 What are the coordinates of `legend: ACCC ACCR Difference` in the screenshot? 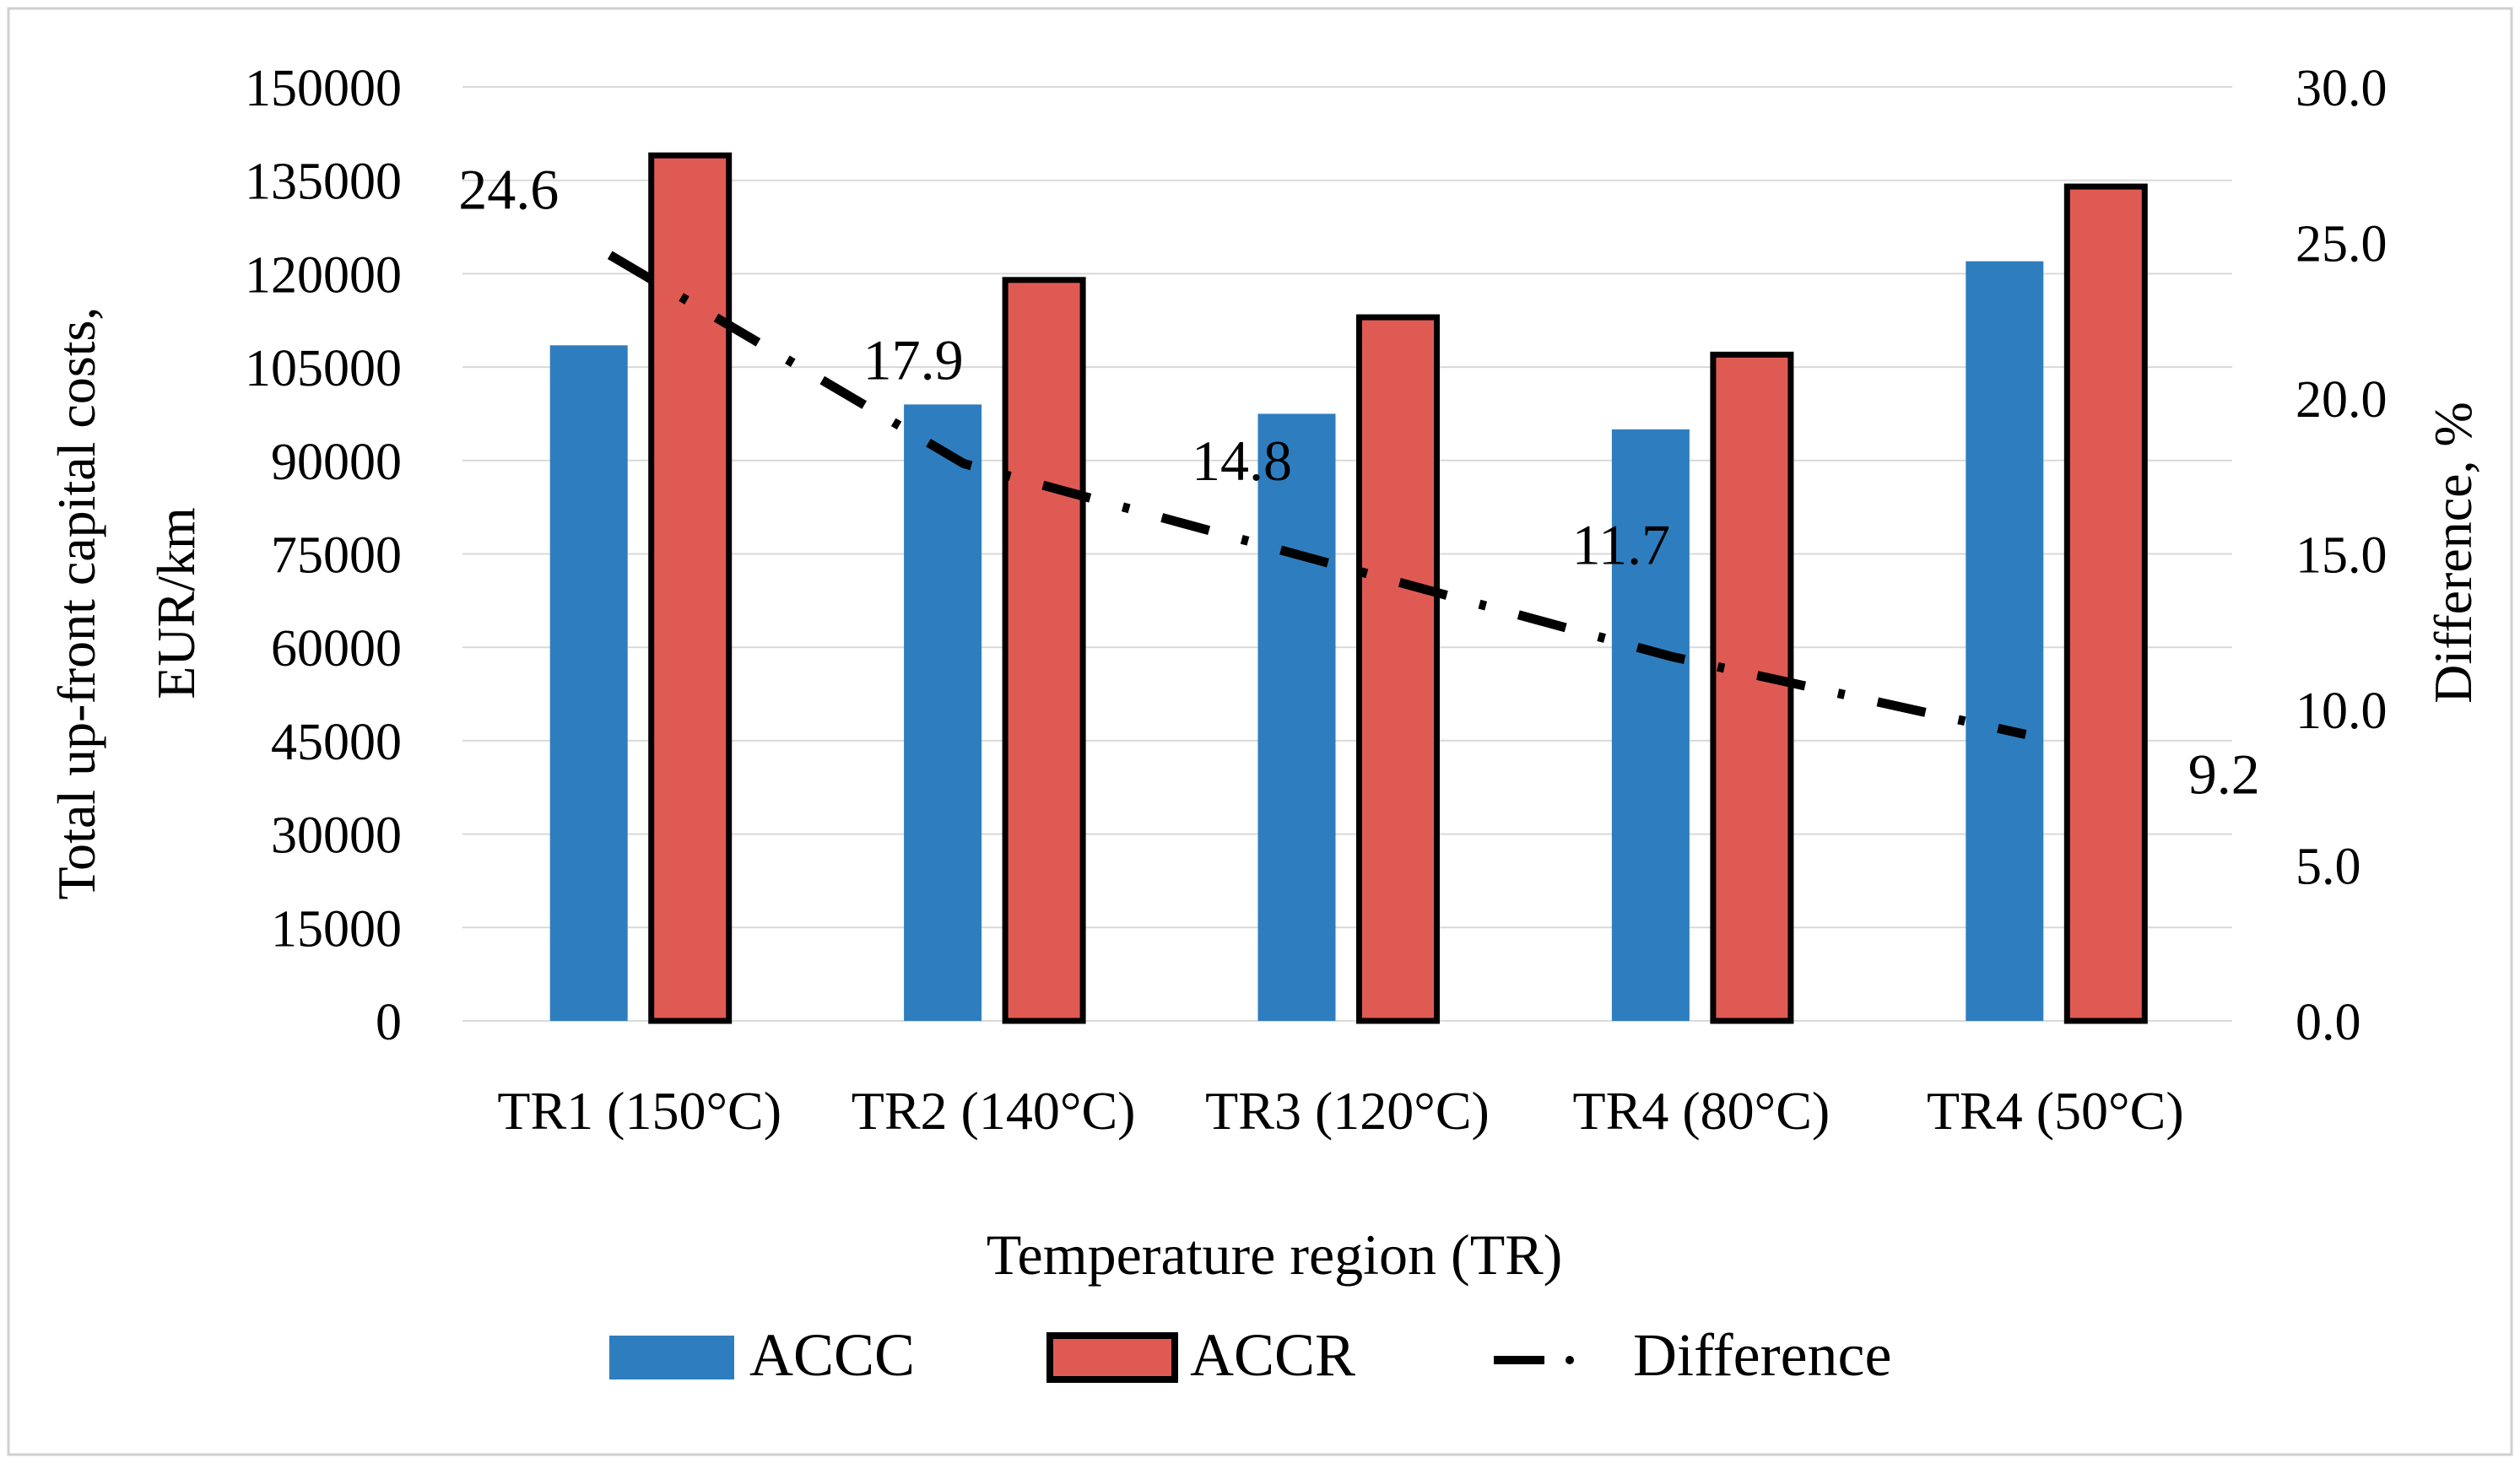 It's located at (1250, 1355).